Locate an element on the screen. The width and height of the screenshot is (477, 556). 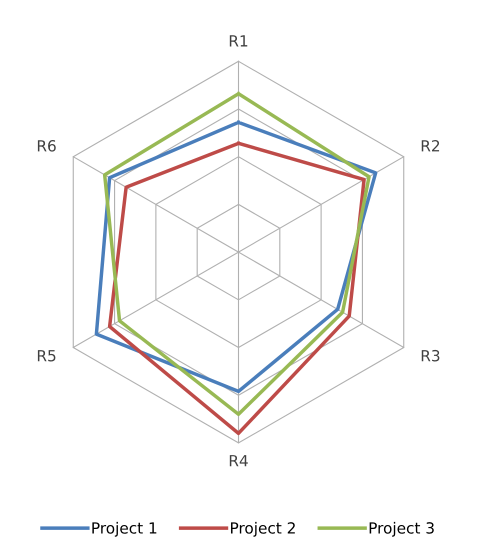
spoke-label: R3 is located at coordinates (431, 356).